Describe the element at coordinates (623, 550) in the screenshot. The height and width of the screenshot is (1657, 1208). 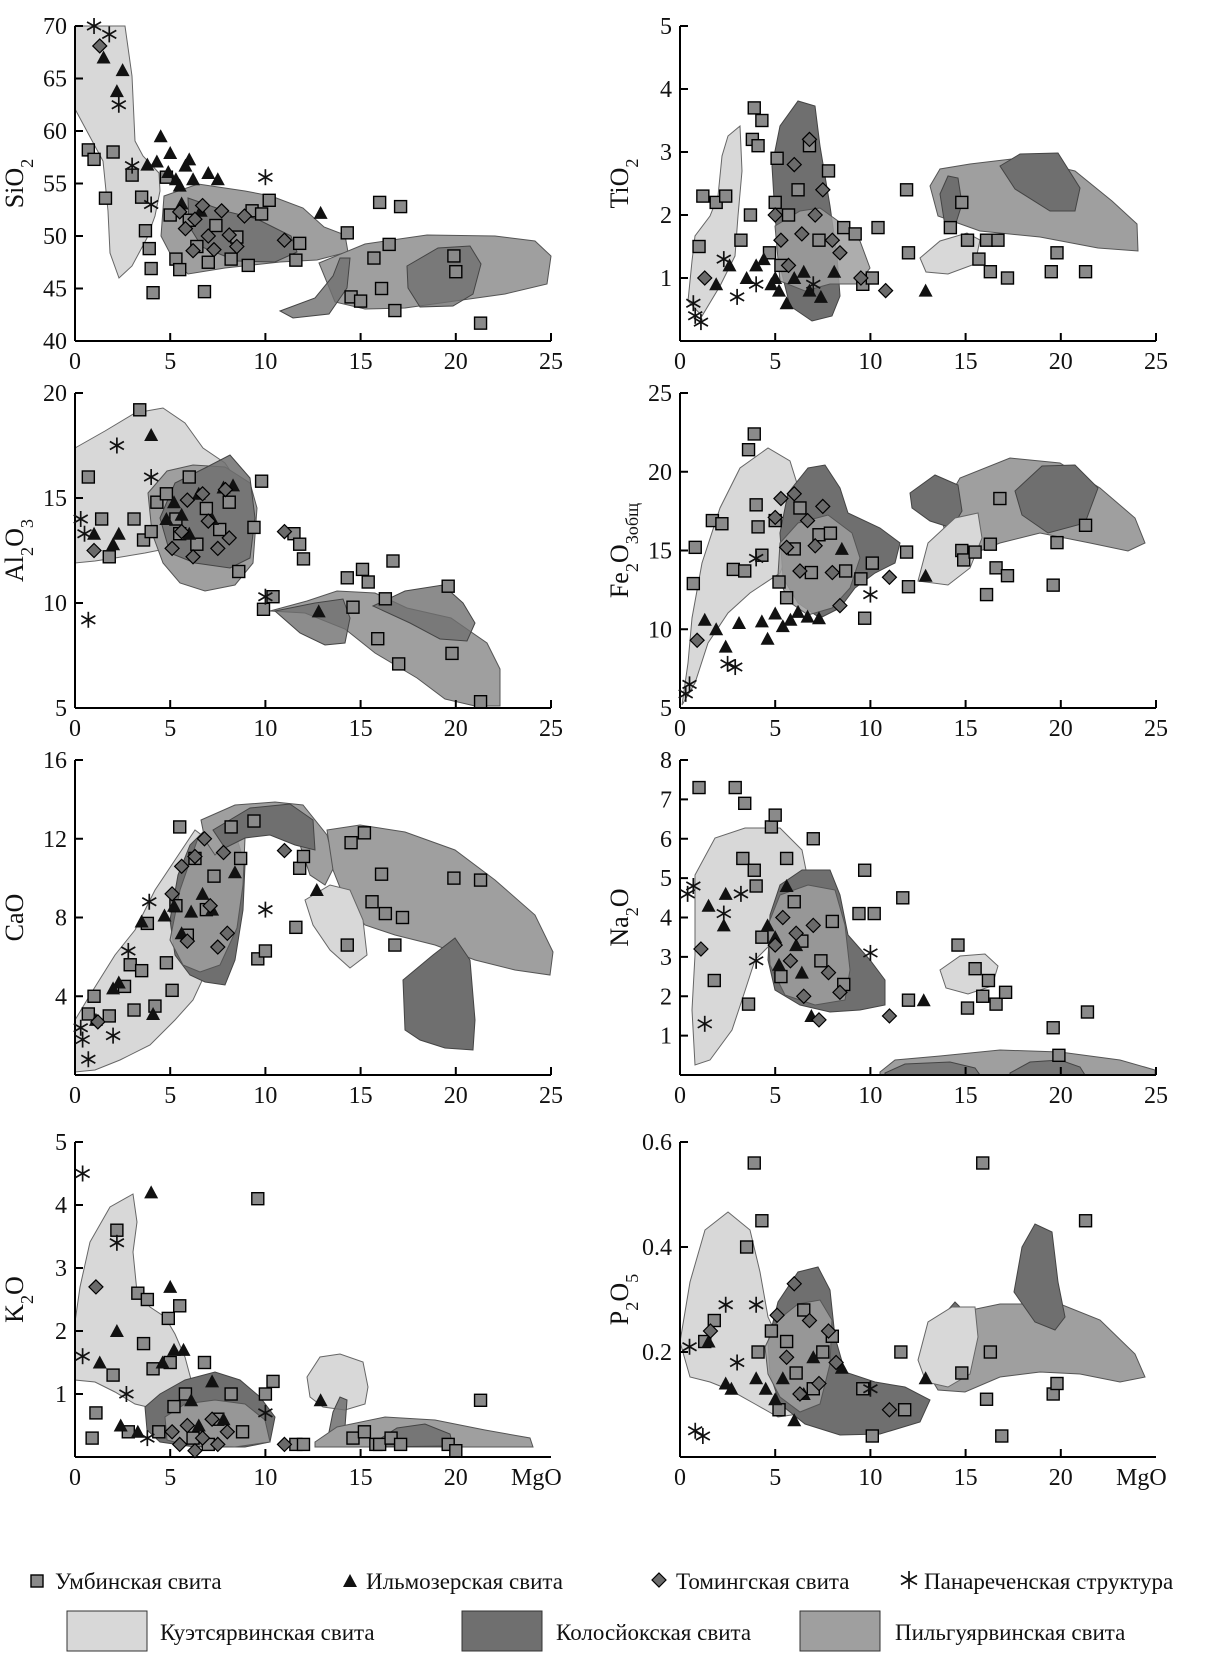
I see `y-axis-title: Fe2O3общ` at that location.